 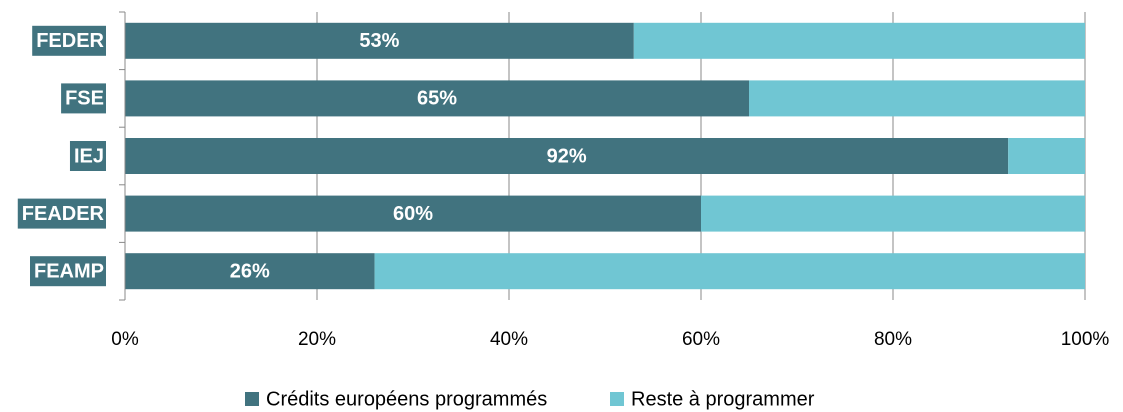 What do you see at coordinates (723, 399) in the screenshot?
I see `legend-label: Reste à programmer` at bounding box center [723, 399].